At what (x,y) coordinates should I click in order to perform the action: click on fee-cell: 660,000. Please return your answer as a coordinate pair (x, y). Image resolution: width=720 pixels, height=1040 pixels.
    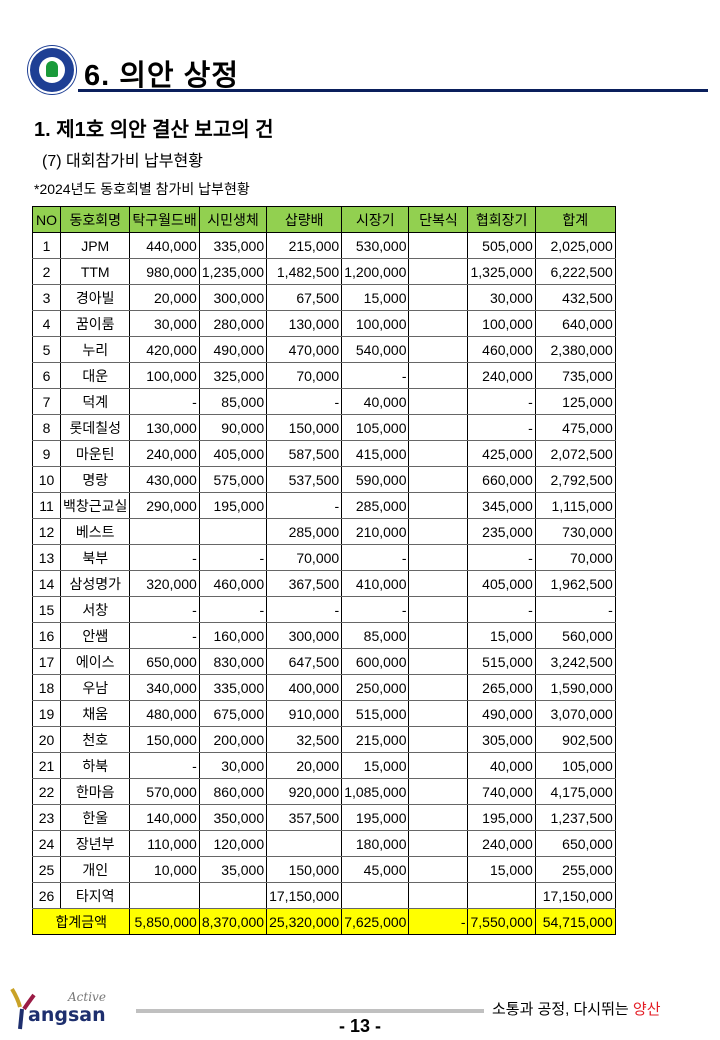
    Looking at the image, I should click on (501, 479).